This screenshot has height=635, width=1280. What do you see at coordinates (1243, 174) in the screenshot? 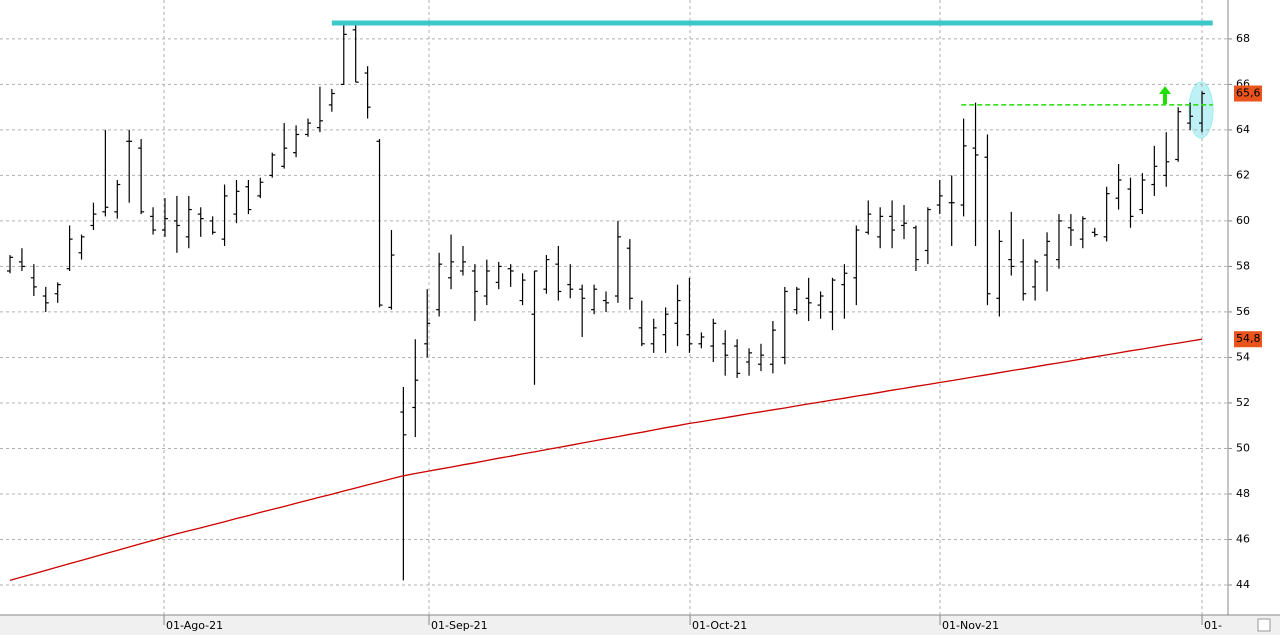
I see `y-tick-label: 62` at bounding box center [1243, 174].